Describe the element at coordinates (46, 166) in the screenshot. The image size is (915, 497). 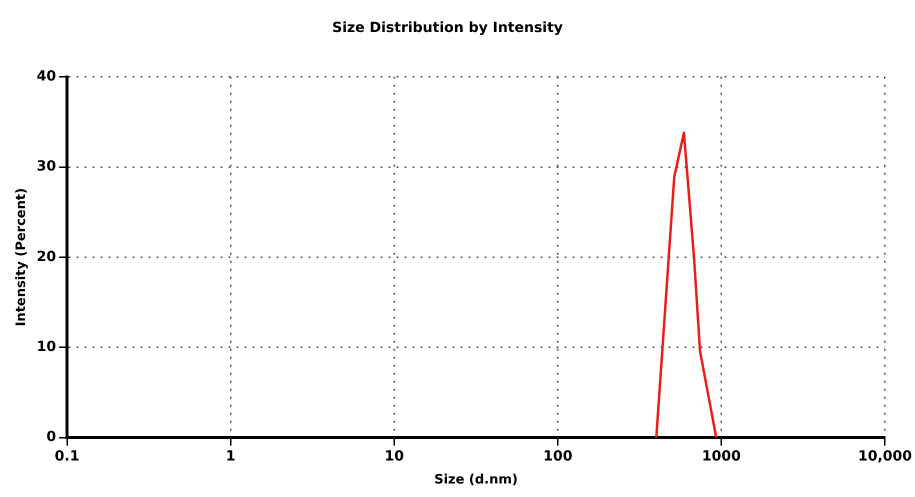
I see `y-tick-label: 30` at that location.